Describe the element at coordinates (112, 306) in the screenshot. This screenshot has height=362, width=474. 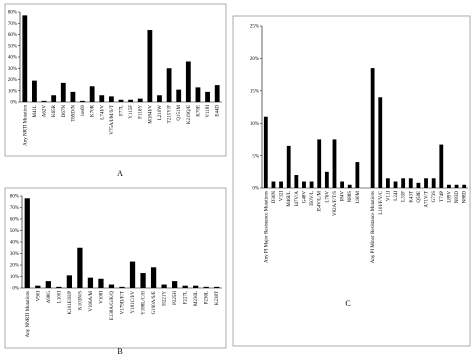
I see `x-tick-label: E138A/G/K/Q` at that location.